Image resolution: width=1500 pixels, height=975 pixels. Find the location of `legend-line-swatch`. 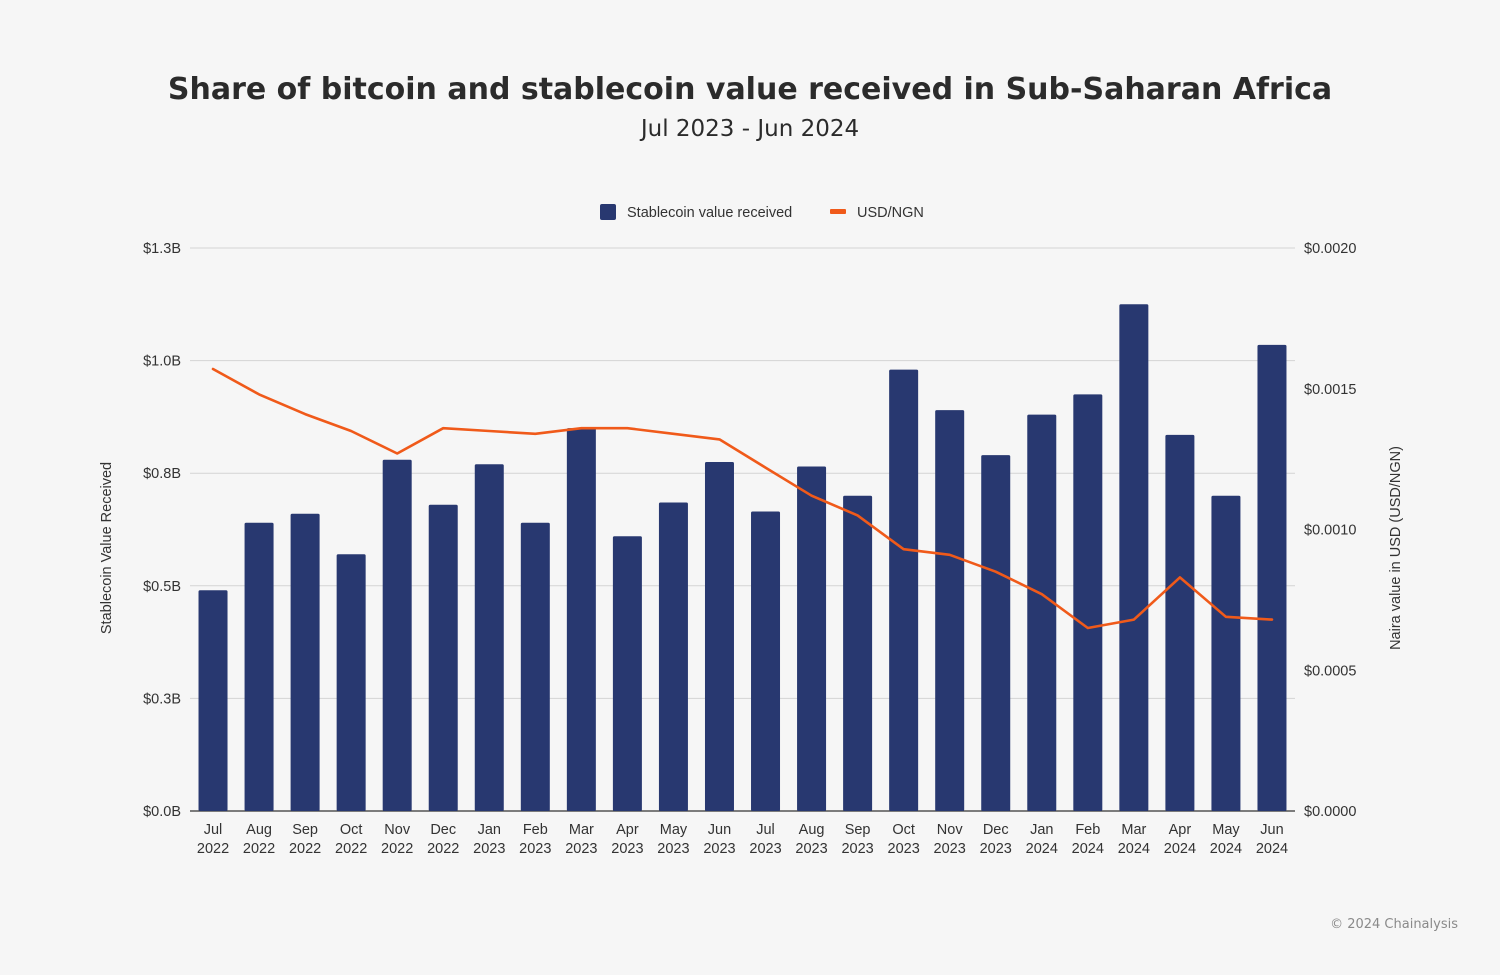

legend-line-swatch is located at coordinates (838, 211).